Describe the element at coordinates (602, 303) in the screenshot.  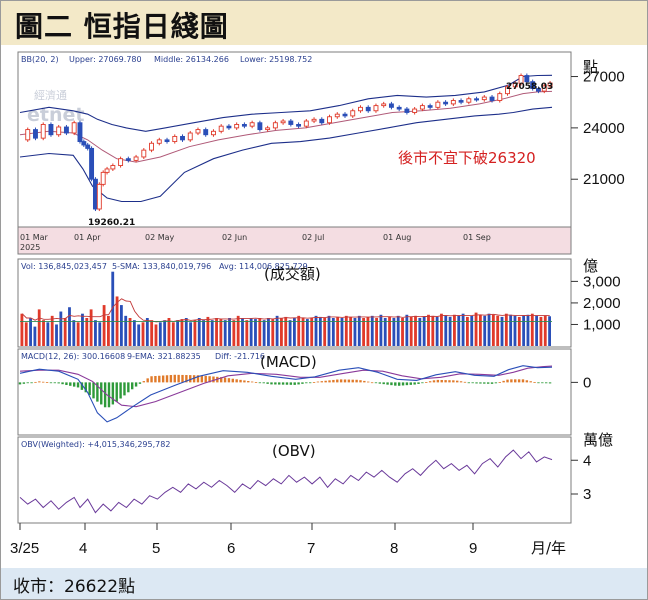
I see `volume-tick-label: 2,000` at that location.